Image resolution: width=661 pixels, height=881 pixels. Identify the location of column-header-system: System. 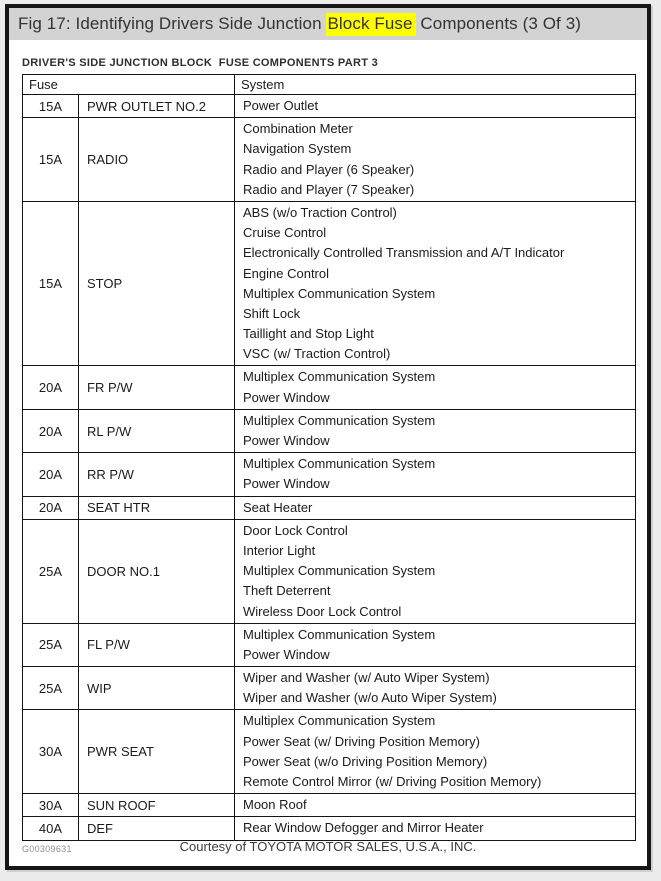
(435, 84).